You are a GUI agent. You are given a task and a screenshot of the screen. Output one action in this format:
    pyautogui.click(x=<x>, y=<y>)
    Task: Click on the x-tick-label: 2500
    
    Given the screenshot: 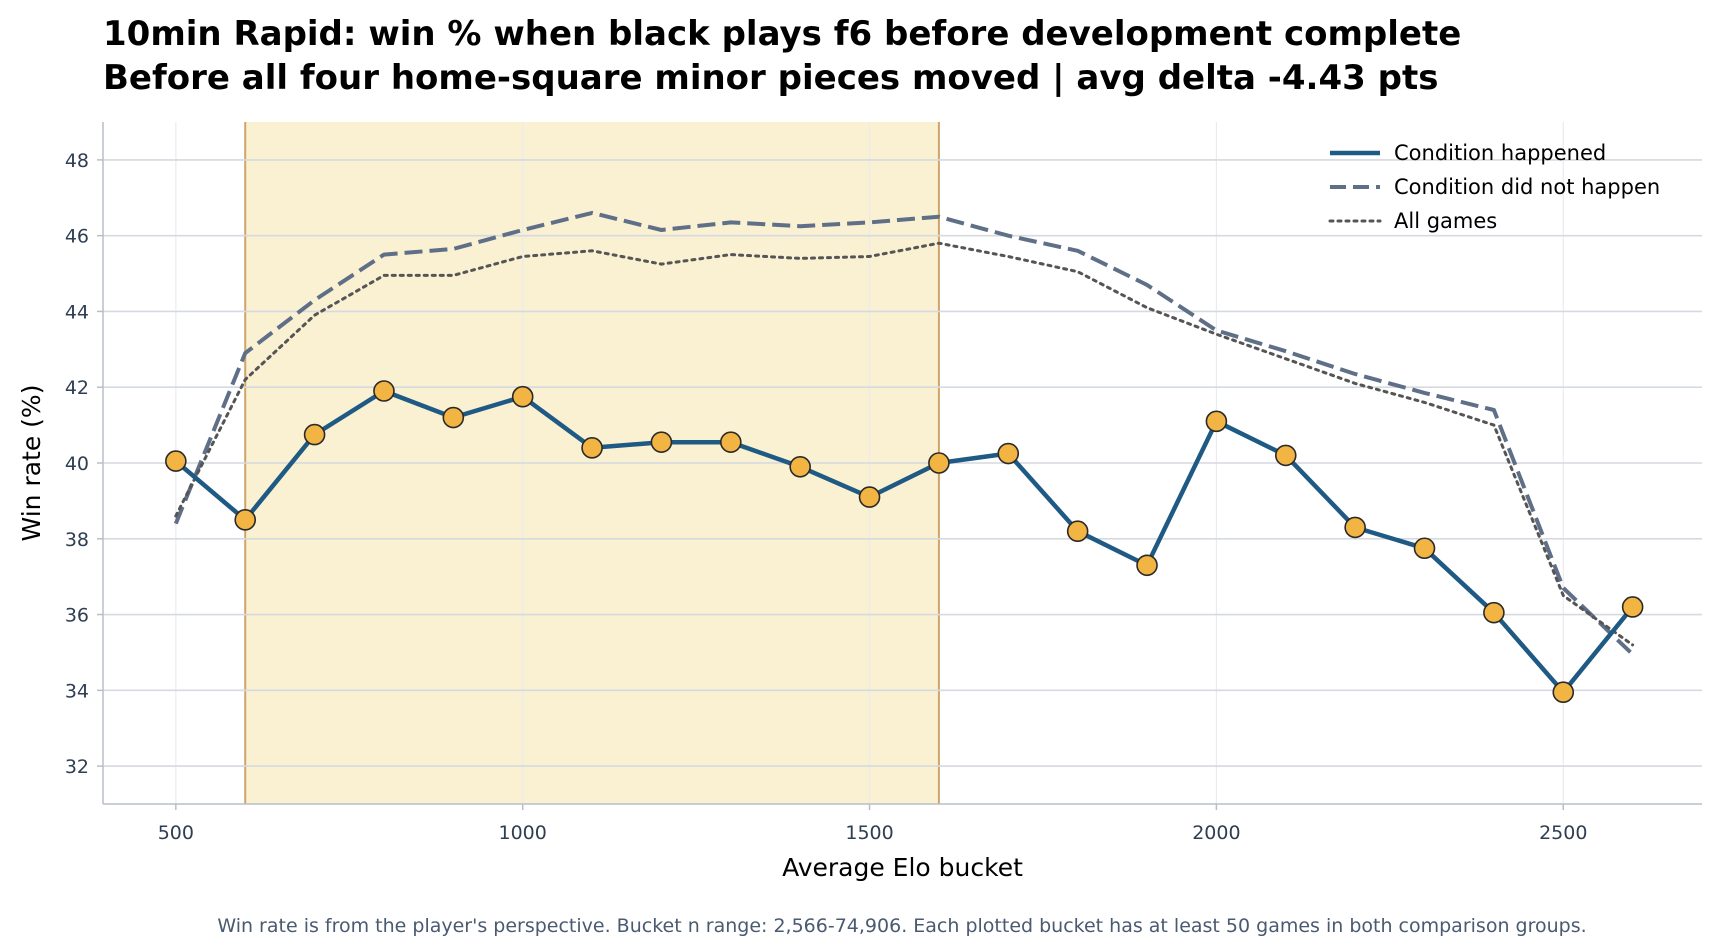 What is the action you would take?
    pyautogui.click(x=1563, y=833)
    